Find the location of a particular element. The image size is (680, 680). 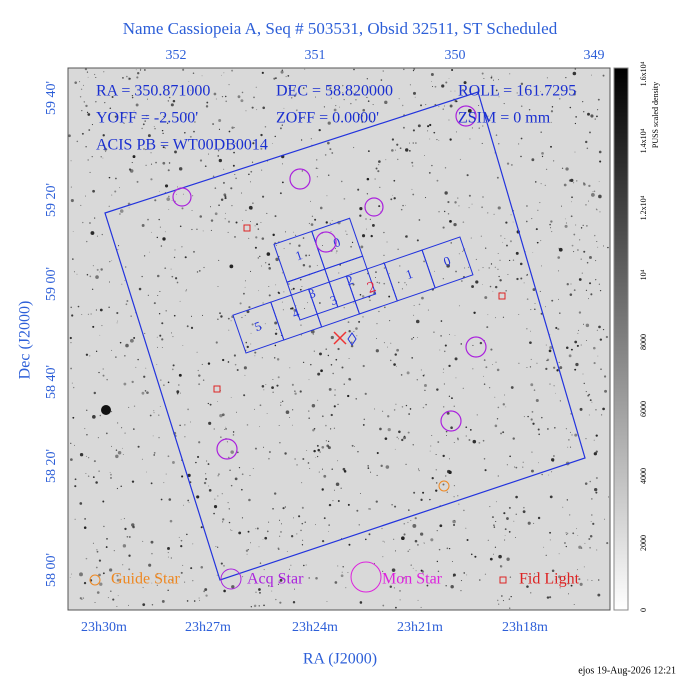

footer: ejos 19-Aug-2026 12:21 is located at coordinates (627, 670).